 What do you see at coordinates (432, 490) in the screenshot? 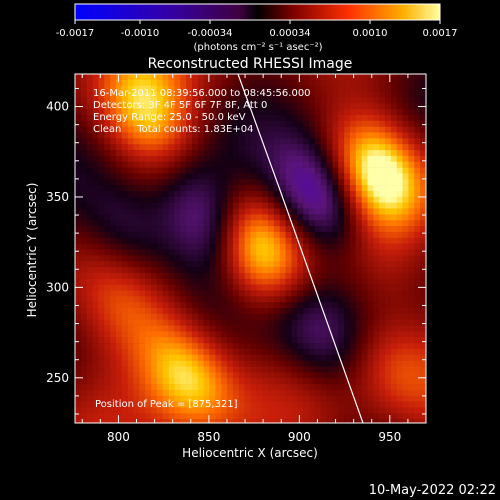
I see `timestamp: 10-May-2022 02:22` at bounding box center [432, 490].